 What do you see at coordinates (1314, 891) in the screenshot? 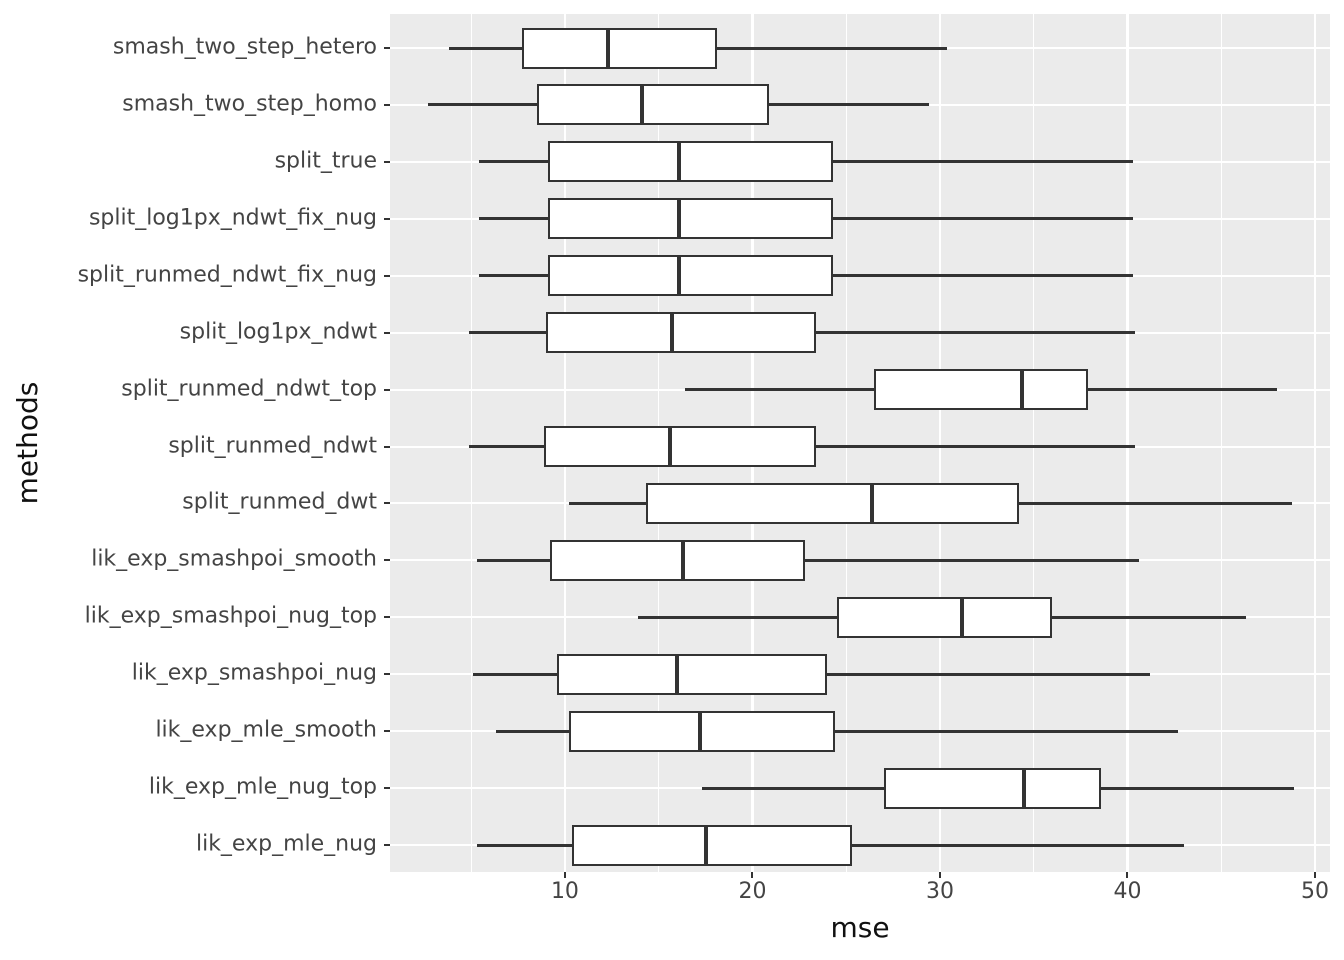
I see `x-axis-tick-label: 50` at bounding box center [1314, 891].